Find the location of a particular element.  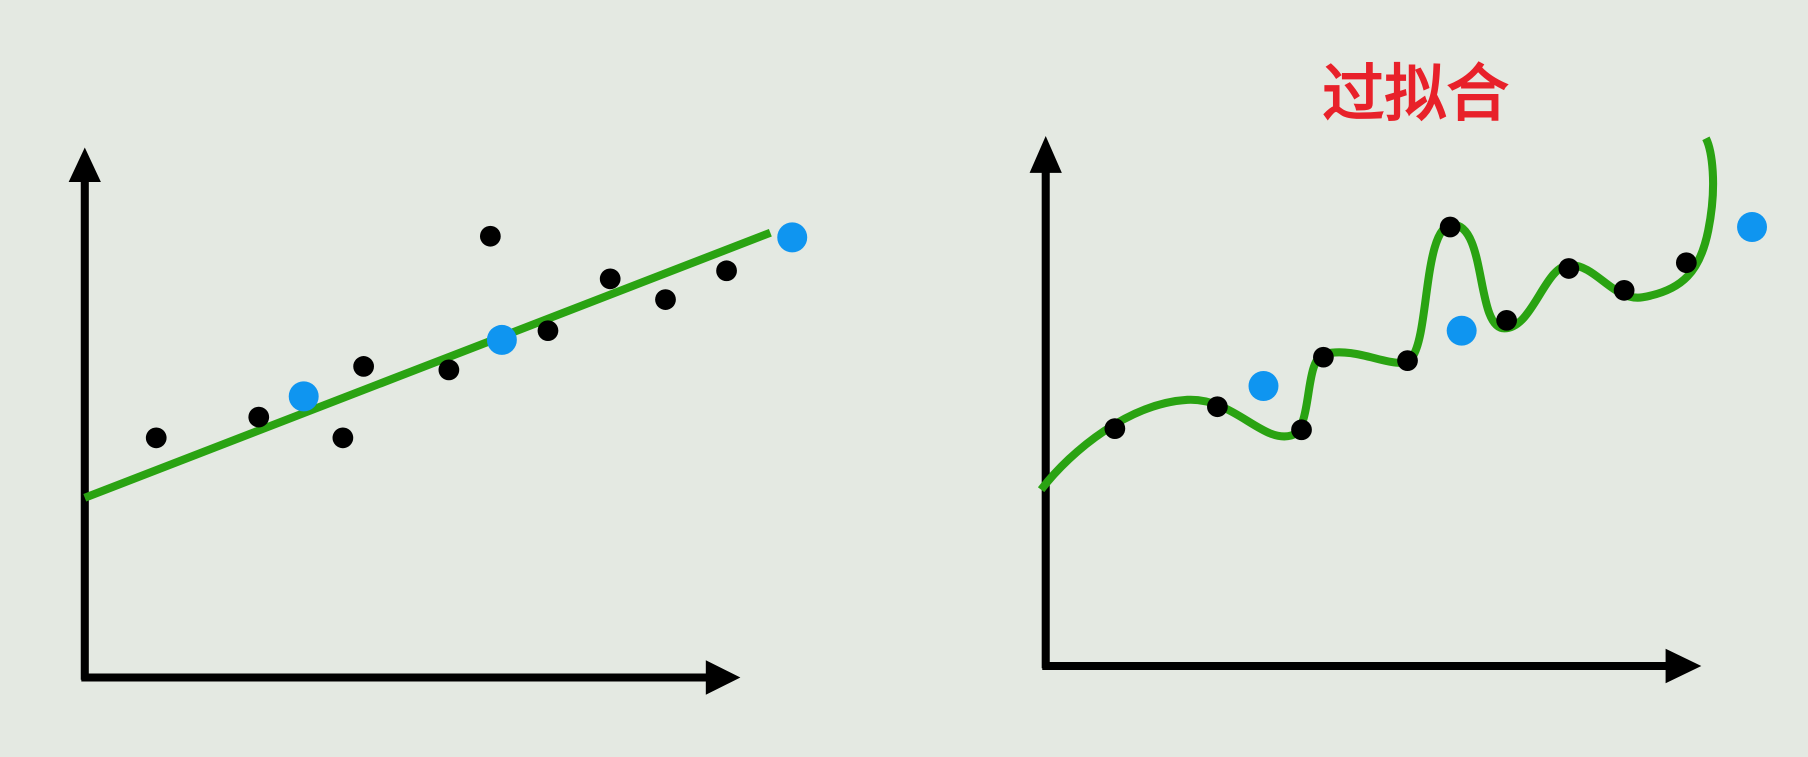

fit-line is located at coordinates (427, 365).